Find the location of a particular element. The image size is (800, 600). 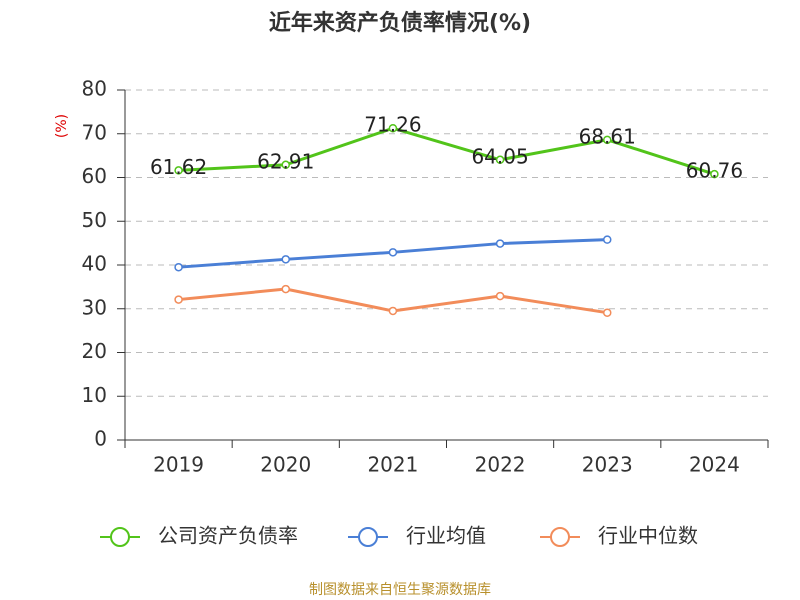

legend-label: 行业中位数 is located at coordinates (648, 536).